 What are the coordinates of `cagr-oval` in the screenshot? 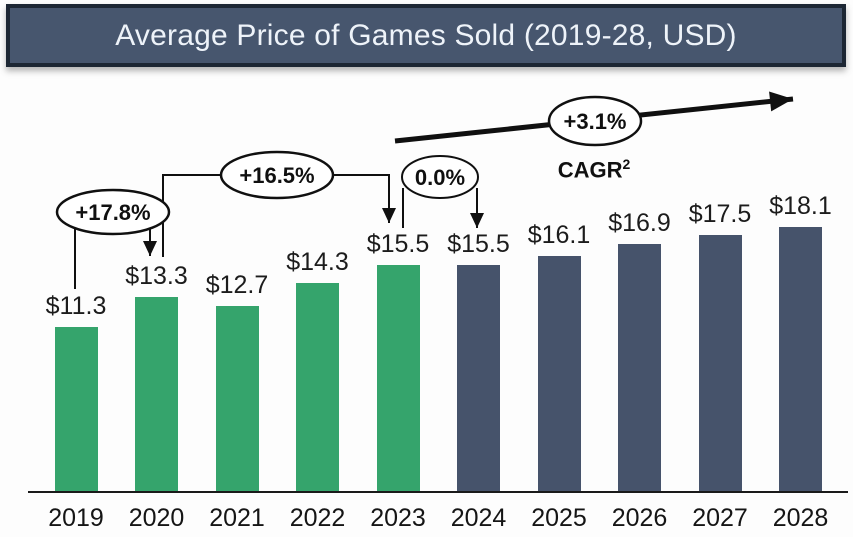 It's located at (595, 121).